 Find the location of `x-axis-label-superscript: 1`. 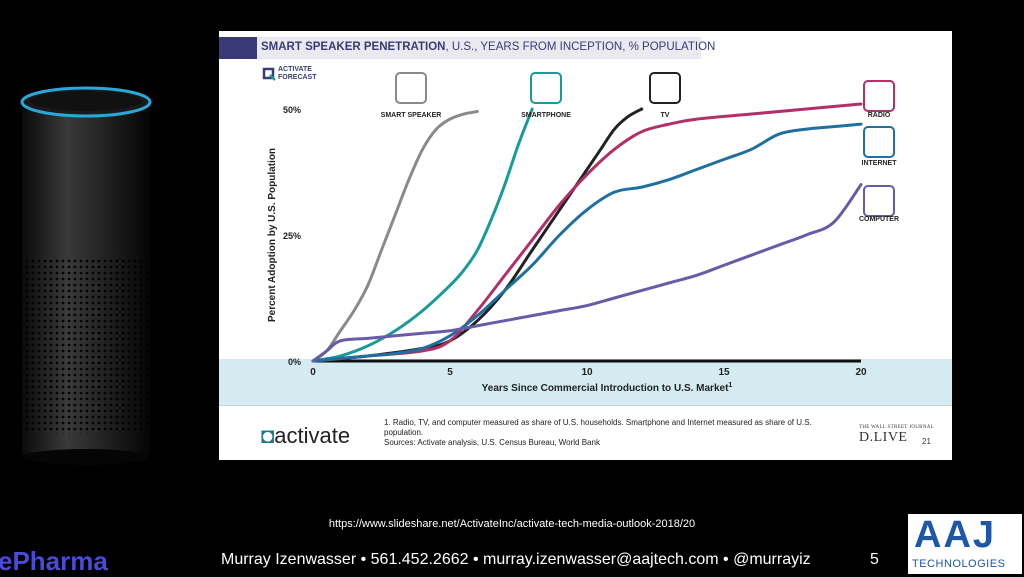

x-axis-label-superscript: 1 is located at coordinates (730, 385).